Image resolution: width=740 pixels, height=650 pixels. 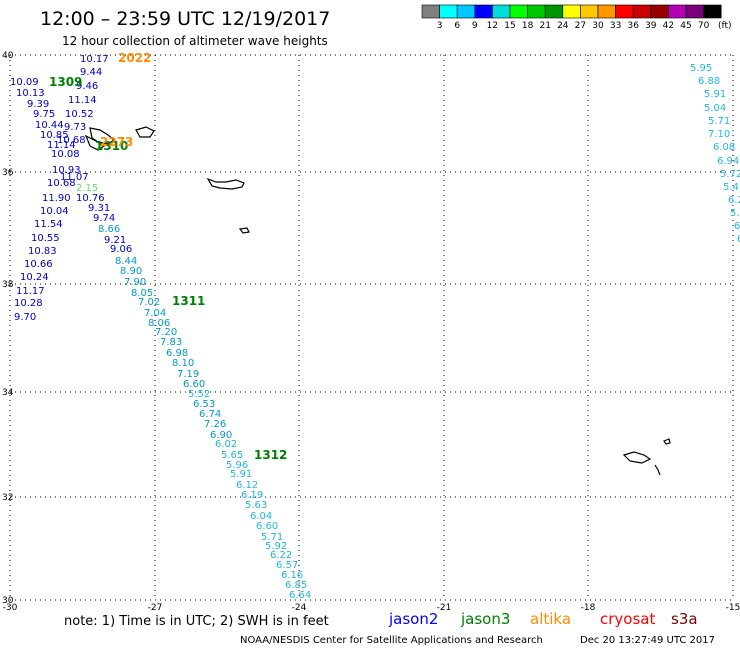 What do you see at coordinates (256, 505) in the screenshot?
I see `wave-height-value: 5.63` at bounding box center [256, 505].